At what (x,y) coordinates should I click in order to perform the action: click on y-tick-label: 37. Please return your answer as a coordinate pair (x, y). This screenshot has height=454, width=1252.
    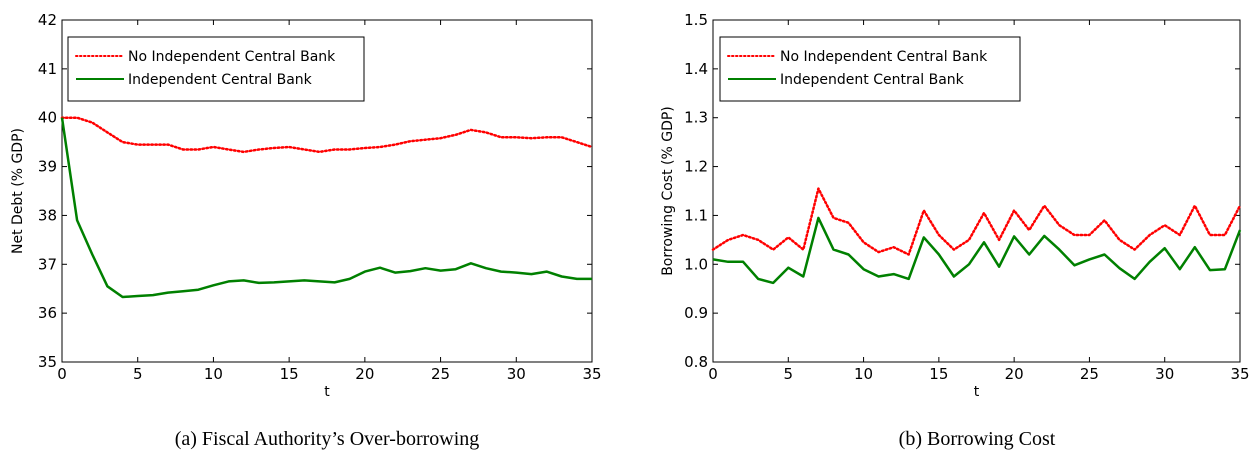
    Looking at the image, I should click on (47, 264).